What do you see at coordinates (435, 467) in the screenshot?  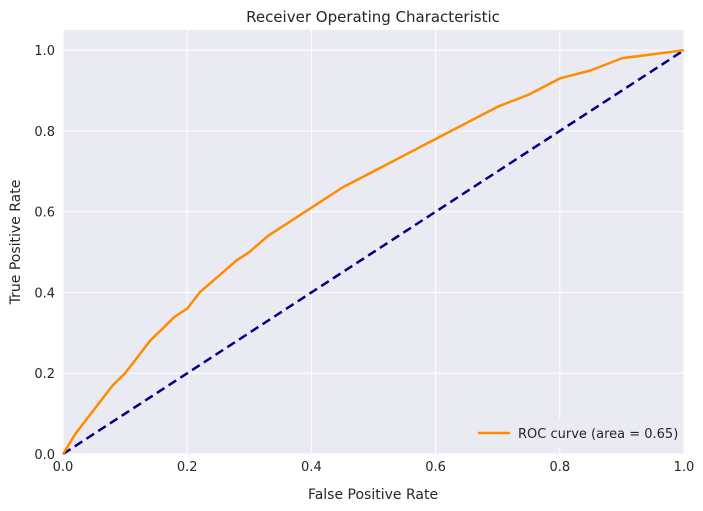 I see `x-tick-label: 0.6` at bounding box center [435, 467].